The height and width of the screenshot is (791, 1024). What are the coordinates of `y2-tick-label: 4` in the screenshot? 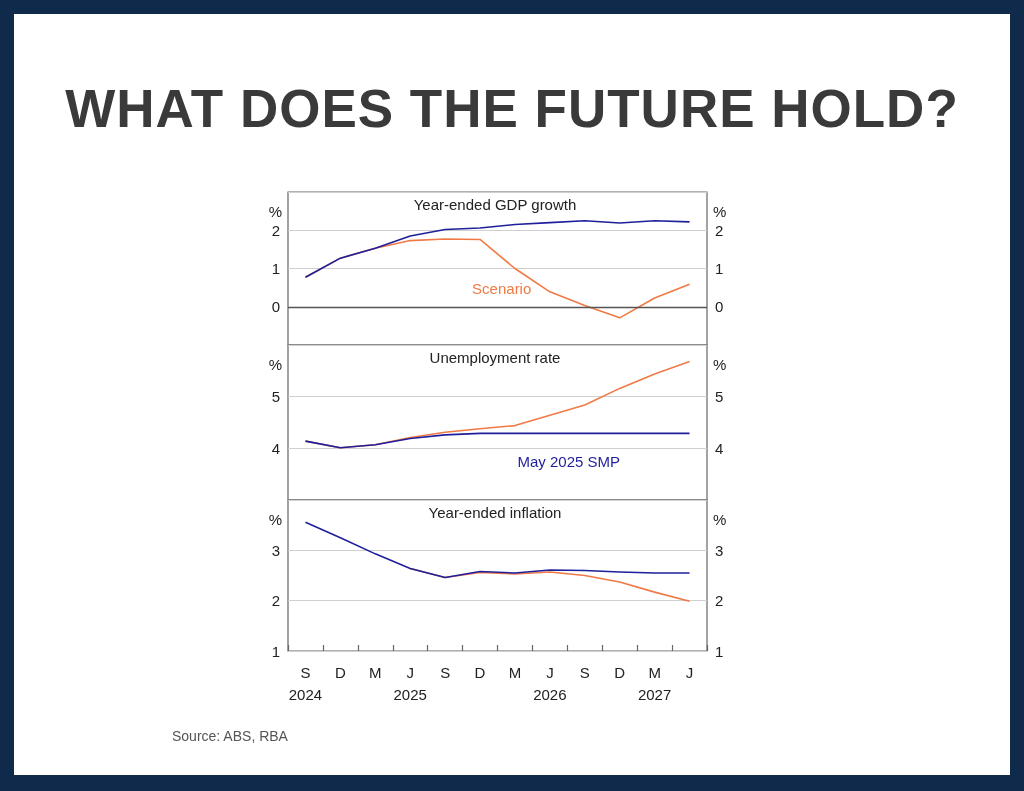 It's located at (719, 448).